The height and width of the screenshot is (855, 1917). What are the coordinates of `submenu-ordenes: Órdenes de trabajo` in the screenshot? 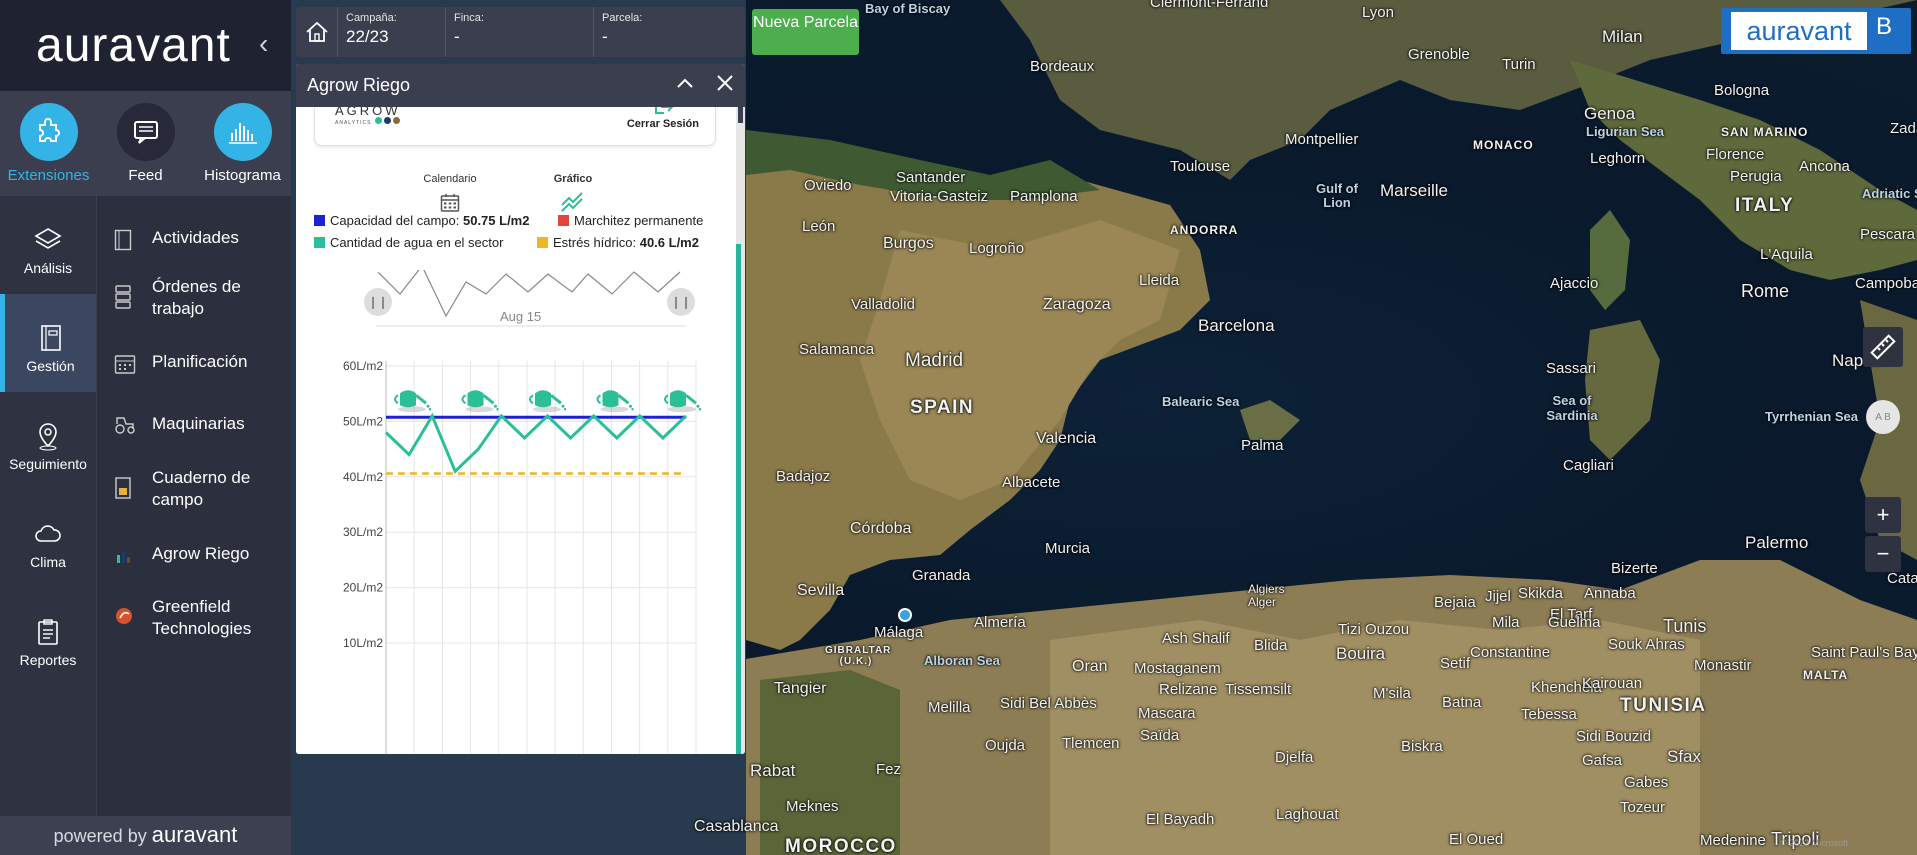 It's located at (194, 298).